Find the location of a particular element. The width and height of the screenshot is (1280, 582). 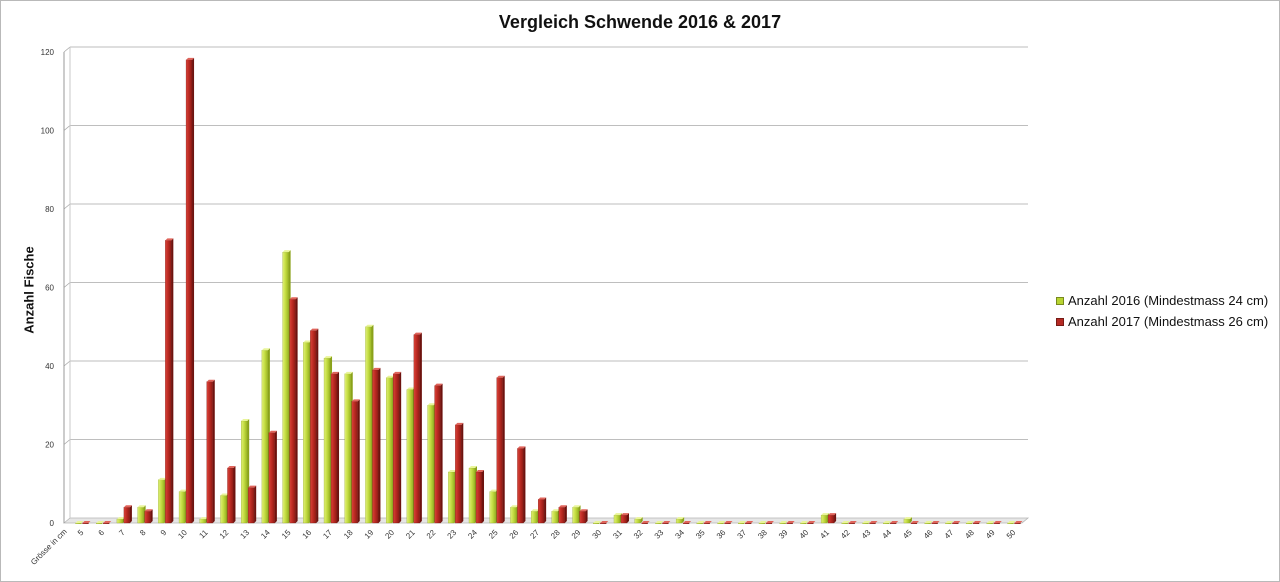

x-tick-label: 36 is located at coordinates (721, 534).